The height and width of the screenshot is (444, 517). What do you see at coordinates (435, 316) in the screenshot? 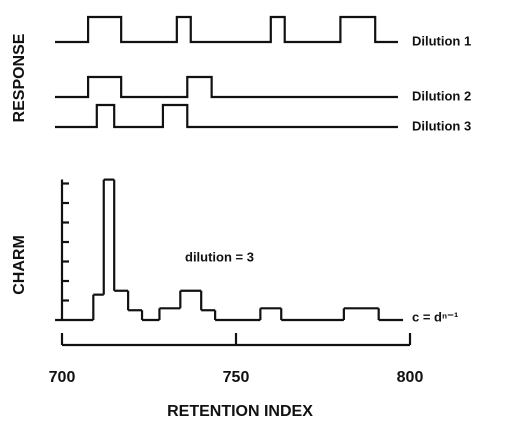
I see `formula: c = dⁿ⁻¹` at bounding box center [435, 316].